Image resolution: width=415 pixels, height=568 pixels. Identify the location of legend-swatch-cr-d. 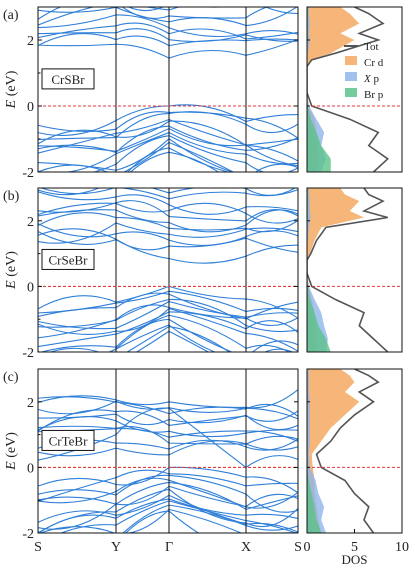
(351, 60).